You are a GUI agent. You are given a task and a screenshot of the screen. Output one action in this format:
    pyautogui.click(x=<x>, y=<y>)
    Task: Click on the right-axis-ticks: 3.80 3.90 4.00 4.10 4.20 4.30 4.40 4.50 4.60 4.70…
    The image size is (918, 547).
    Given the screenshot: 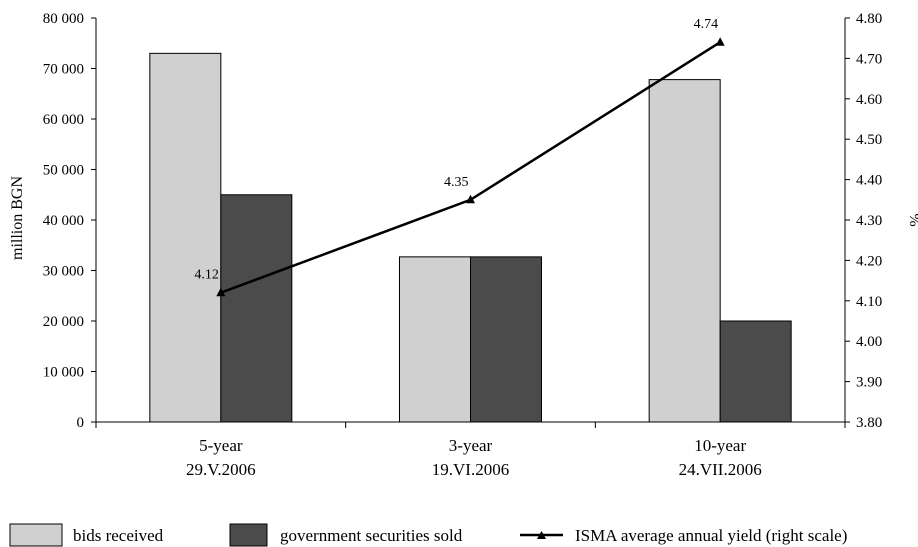 What is the action you would take?
    pyautogui.click(x=863, y=221)
    